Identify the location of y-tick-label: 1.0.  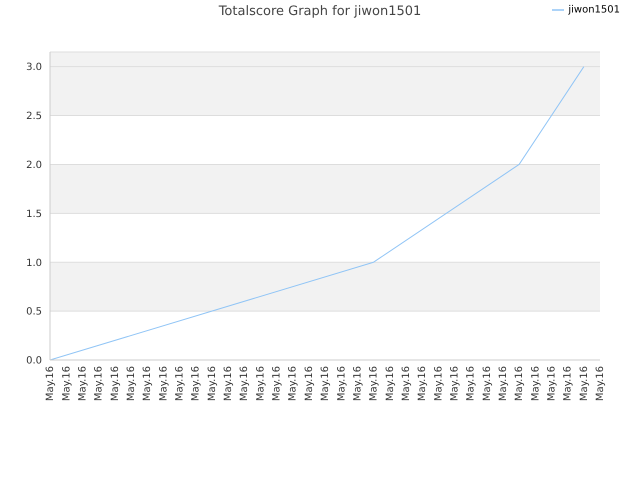
(34, 263).